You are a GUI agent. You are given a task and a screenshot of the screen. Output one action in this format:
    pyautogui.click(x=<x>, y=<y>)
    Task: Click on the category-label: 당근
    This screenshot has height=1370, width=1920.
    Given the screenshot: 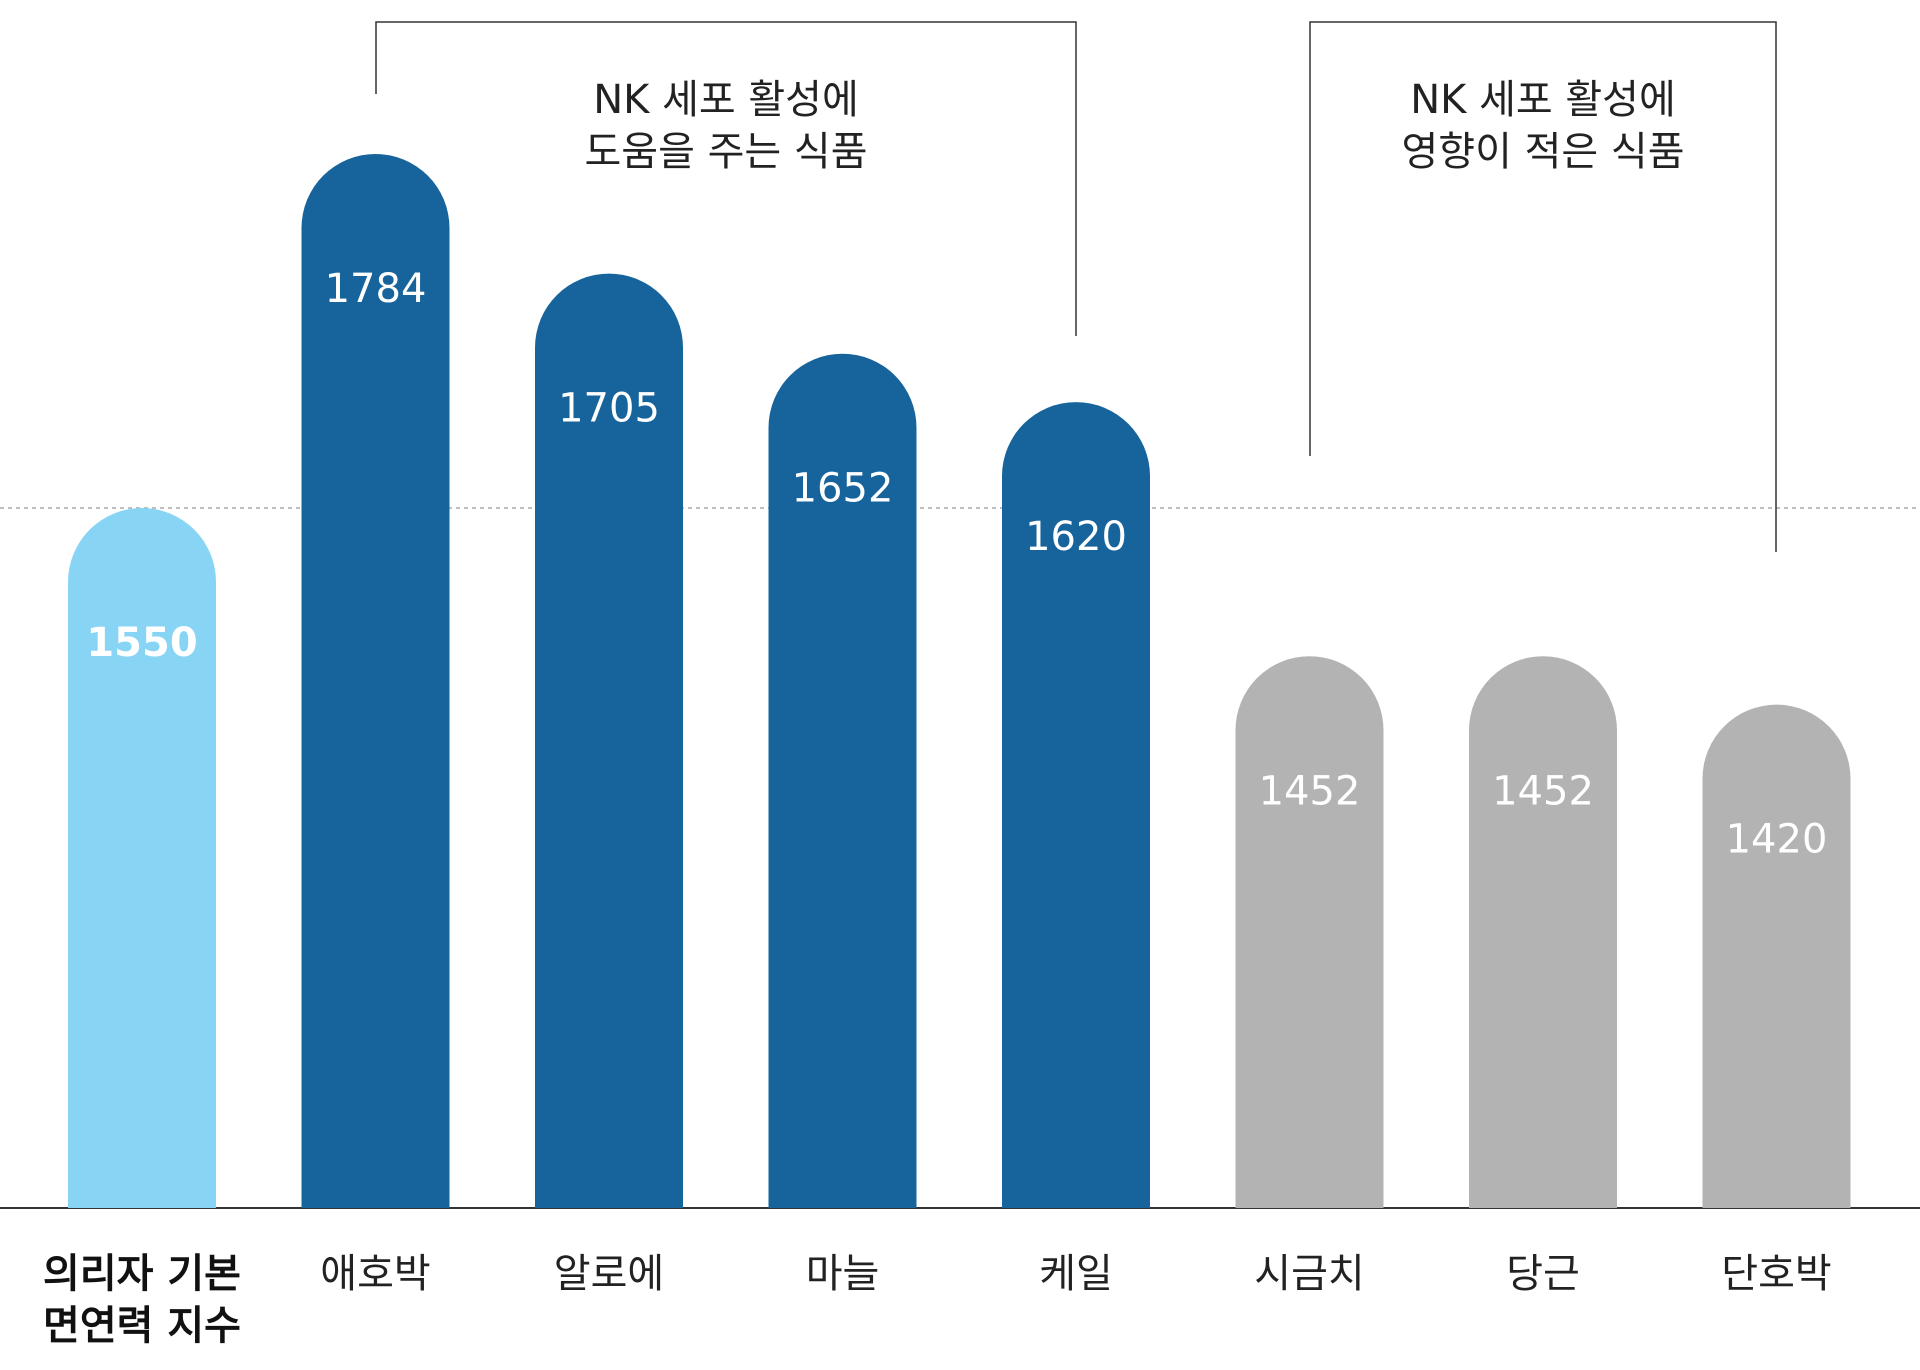 What is the action you would take?
    pyautogui.click(x=1543, y=1274)
    